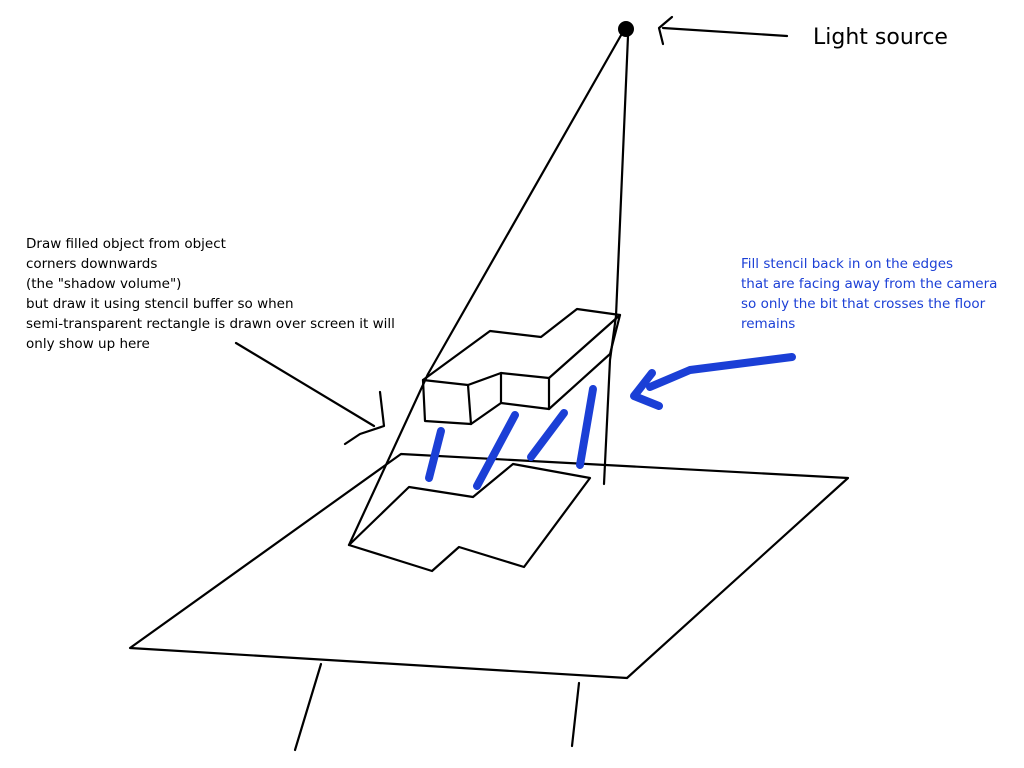 Image resolution: width=1024 pixels, height=768 pixels. Describe the element at coordinates (725, 32) in the screenshot. I see `light-arrow-shaft` at that location.